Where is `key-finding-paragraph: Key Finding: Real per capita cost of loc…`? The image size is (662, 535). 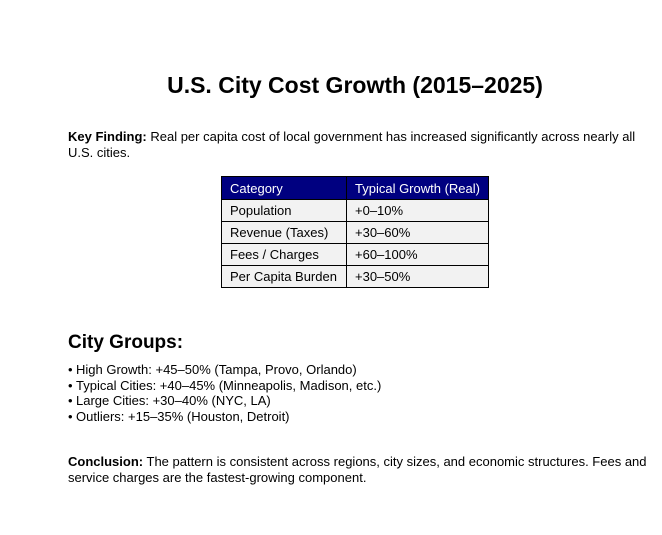 key-finding-paragraph: Key Finding: Real per capita cost of loc… is located at coordinates (360, 145).